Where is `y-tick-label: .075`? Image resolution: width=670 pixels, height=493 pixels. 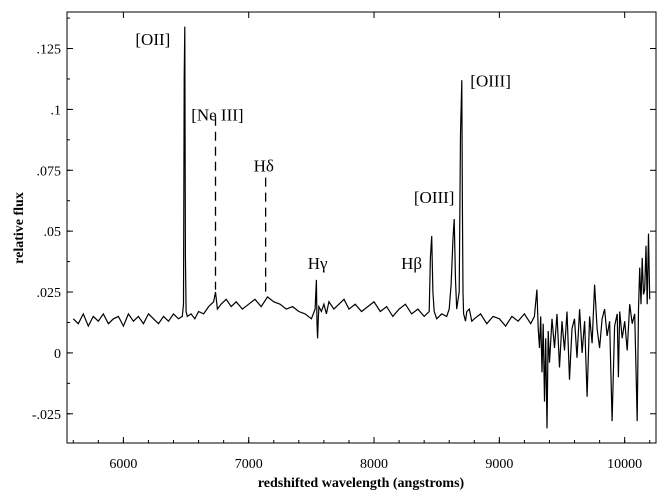
y-tick-label: .075 is located at coordinates (49, 171).